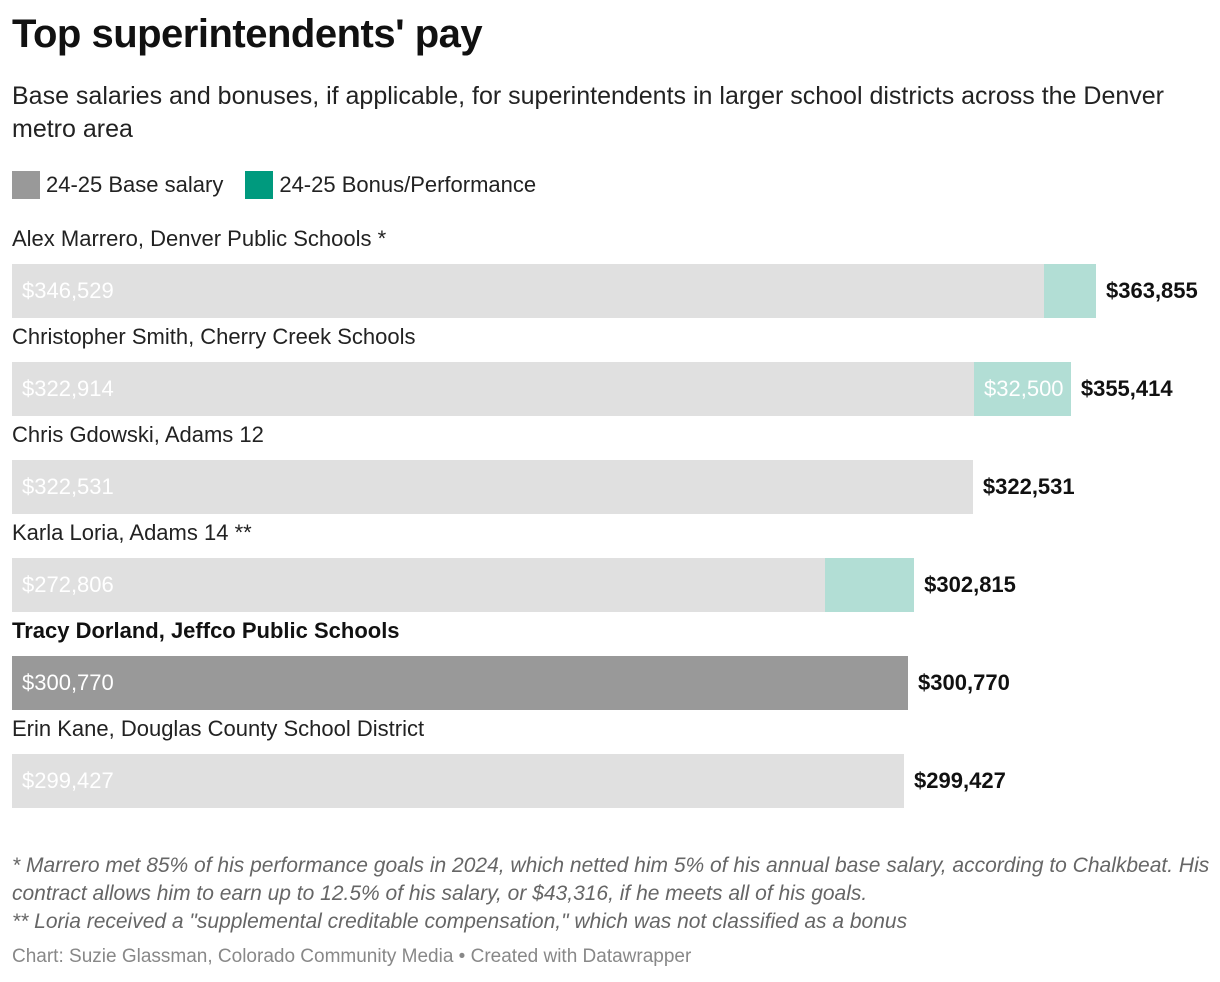 This screenshot has width=1220, height=982. What do you see at coordinates (214, 336) in the screenshot?
I see `row-label: Christopher Smith, Cherry Creek Schools` at bounding box center [214, 336].